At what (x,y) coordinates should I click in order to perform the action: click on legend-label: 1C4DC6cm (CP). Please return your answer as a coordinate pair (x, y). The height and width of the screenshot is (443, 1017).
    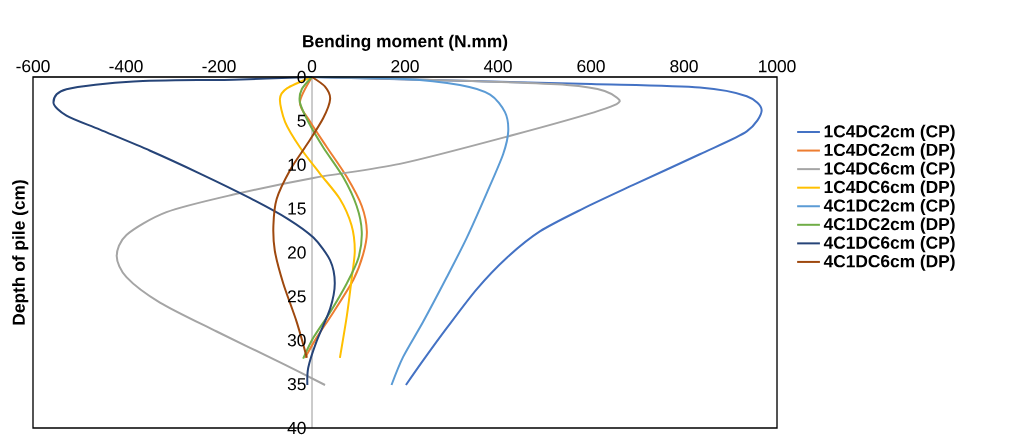
    Looking at the image, I should click on (889, 169).